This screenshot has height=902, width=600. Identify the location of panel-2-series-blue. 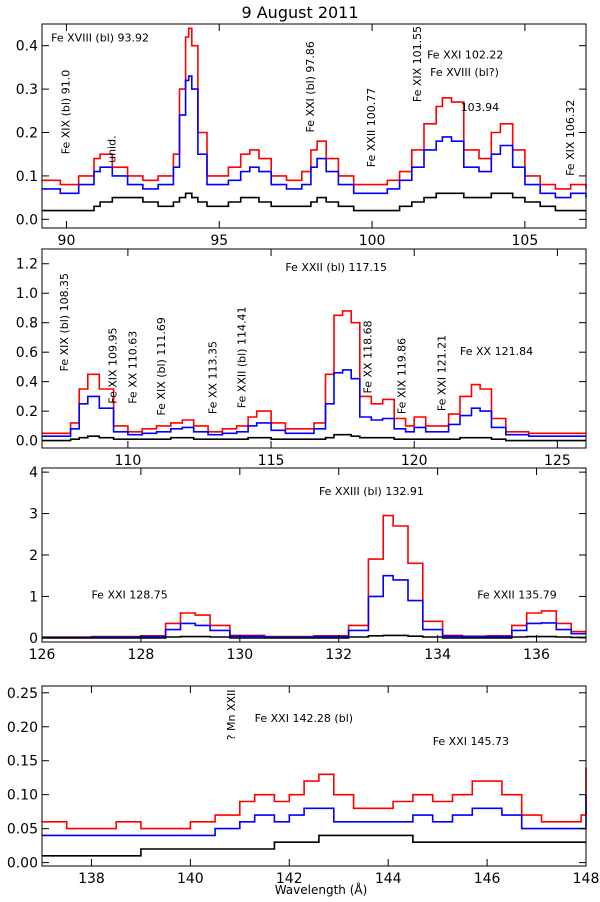
(314, 403).